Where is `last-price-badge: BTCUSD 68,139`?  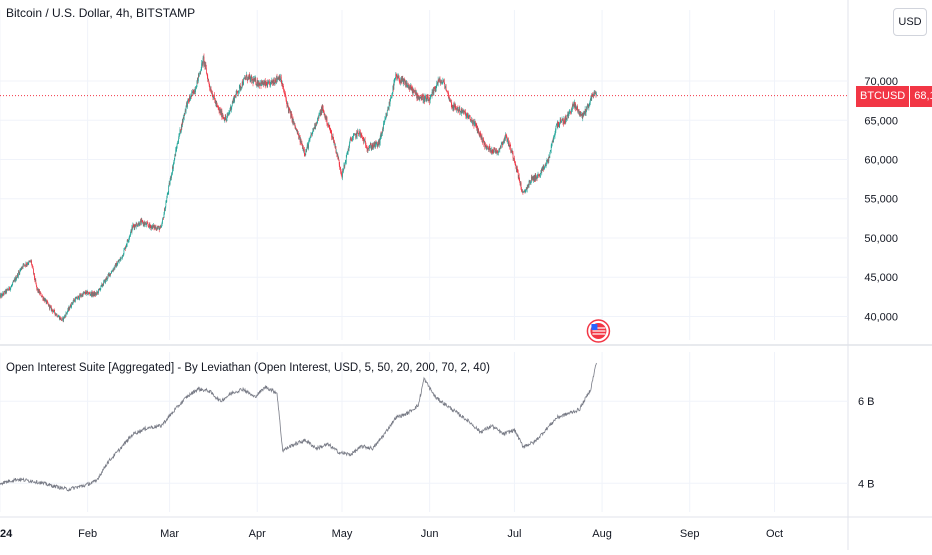
last-price-badge: BTCUSD 68,139 is located at coordinates (894, 96).